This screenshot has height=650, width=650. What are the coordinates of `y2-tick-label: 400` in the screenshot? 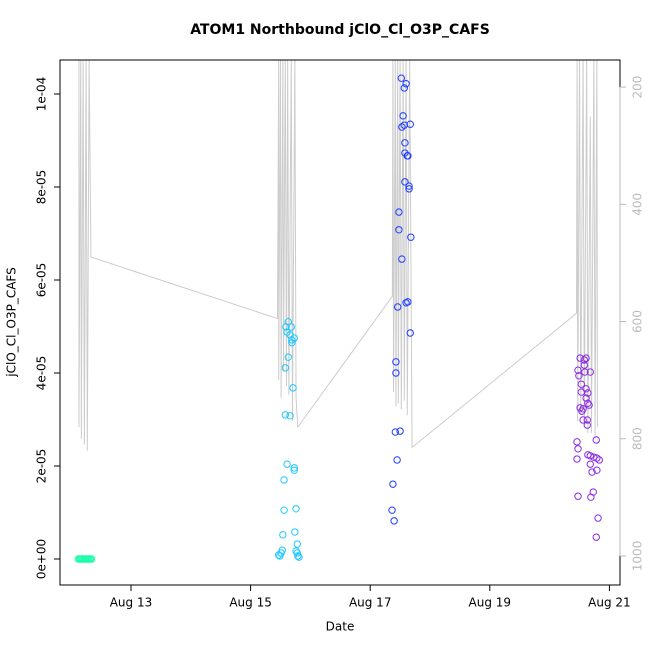 It's located at (638, 204).